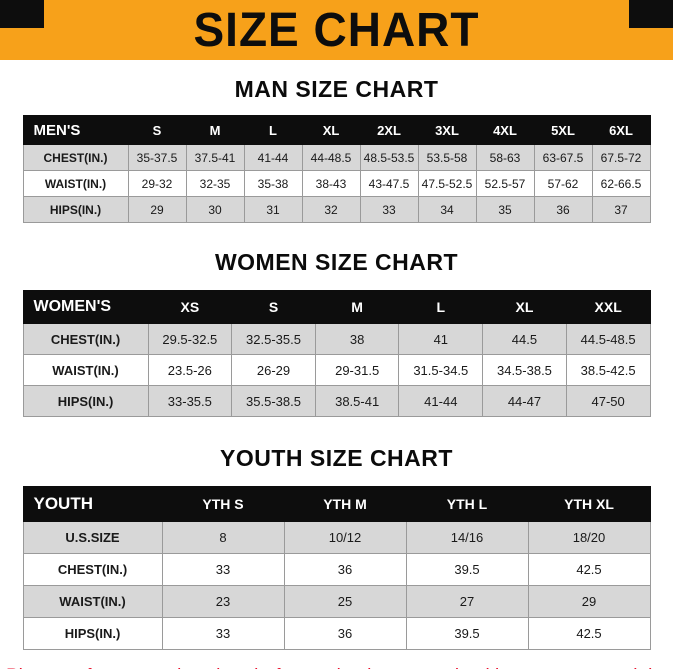  Describe the element at coordinates (336, 89) in the screenshot. I see `man-size-heading: MAN SIZE CHART` at that location.